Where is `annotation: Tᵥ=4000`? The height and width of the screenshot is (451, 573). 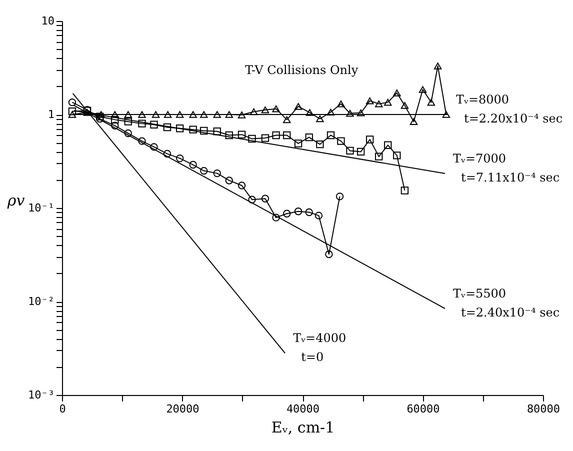 annotation: Tᵥ=4000 is located at coordinates (319, 338).